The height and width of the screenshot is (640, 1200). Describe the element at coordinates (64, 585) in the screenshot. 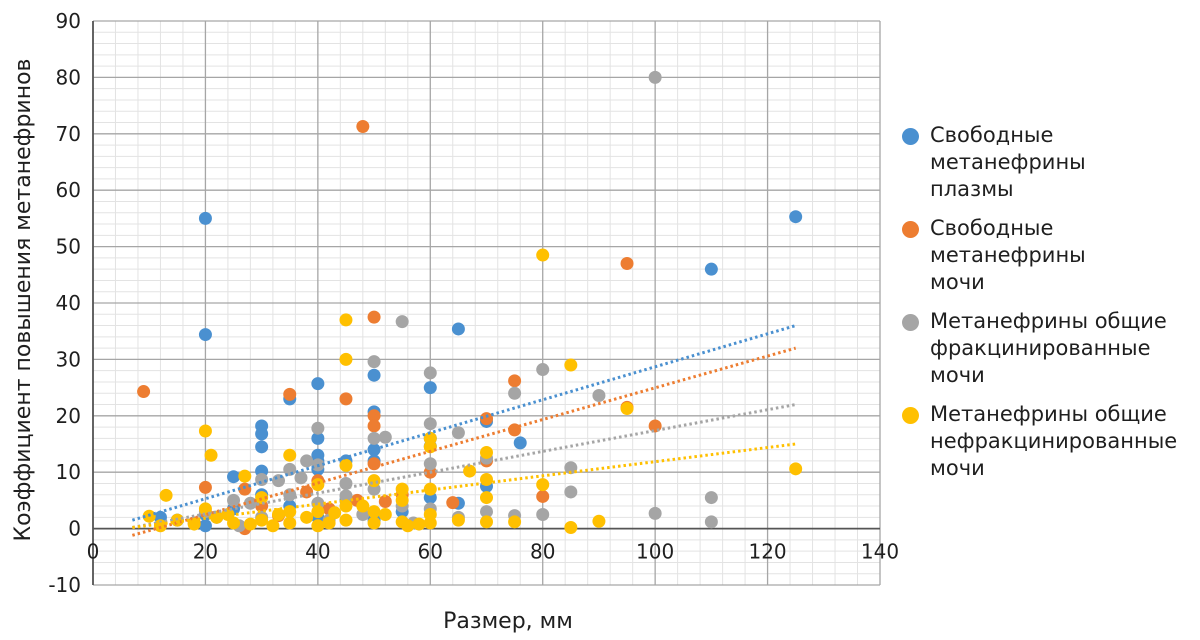

I see `y-tick-label: -10` at that location.